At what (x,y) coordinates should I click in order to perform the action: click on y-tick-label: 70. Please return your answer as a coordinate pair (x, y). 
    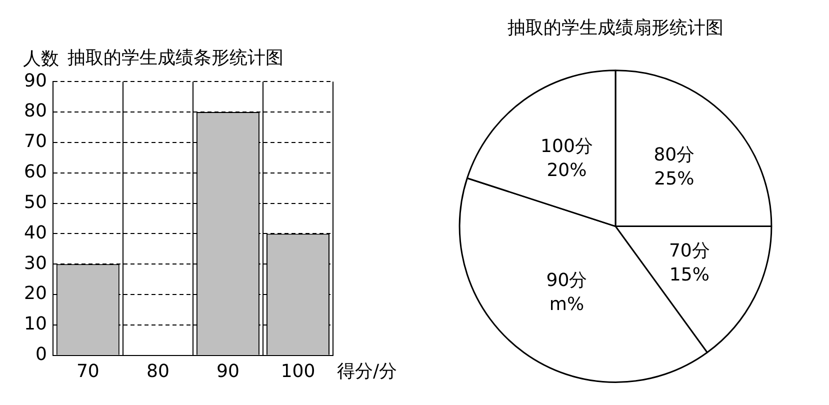
    Looking at the image, I should click on (35, 141).